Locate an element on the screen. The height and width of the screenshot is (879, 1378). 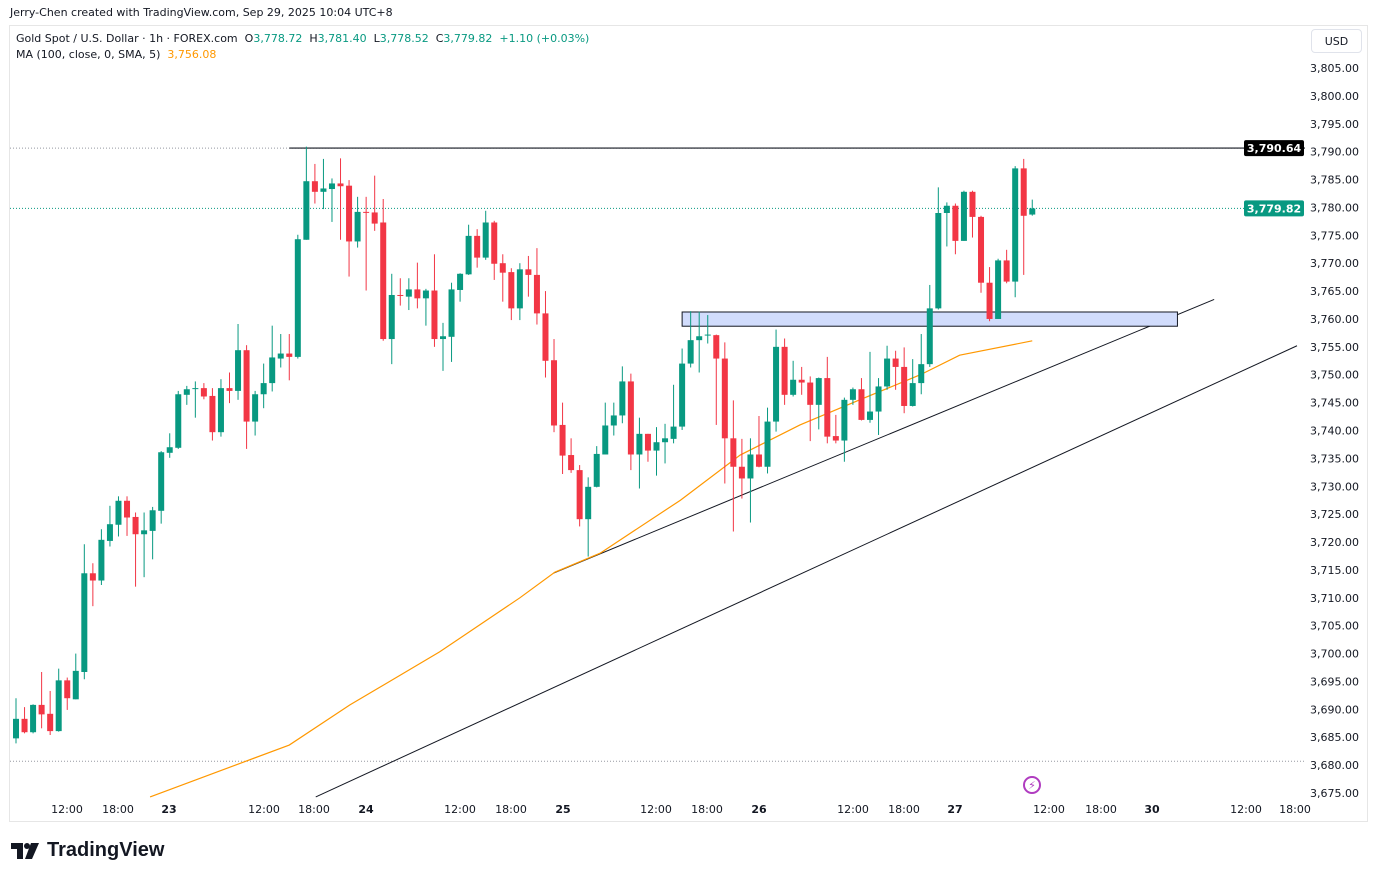
open-label: O is located at coordinates (249, 38).